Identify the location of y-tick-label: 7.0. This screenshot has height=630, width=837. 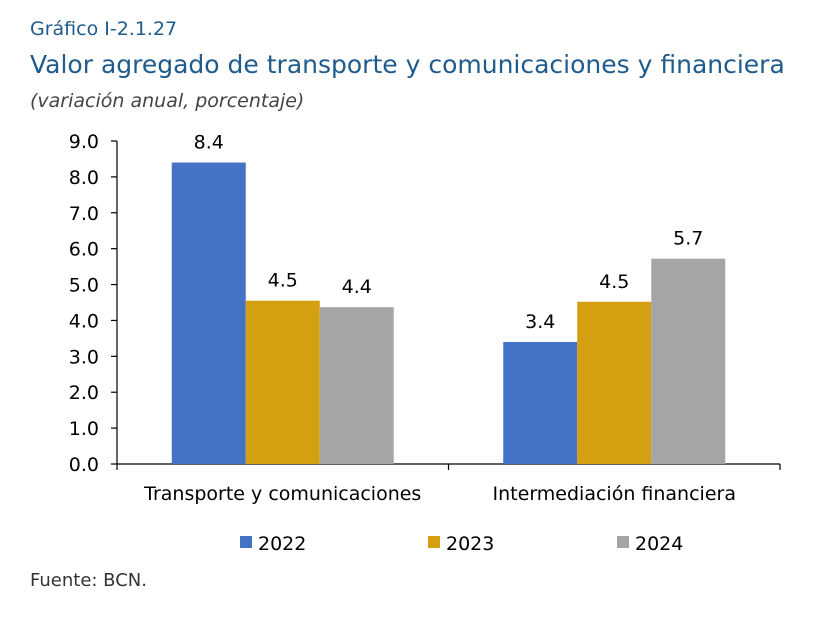
(84, 214).